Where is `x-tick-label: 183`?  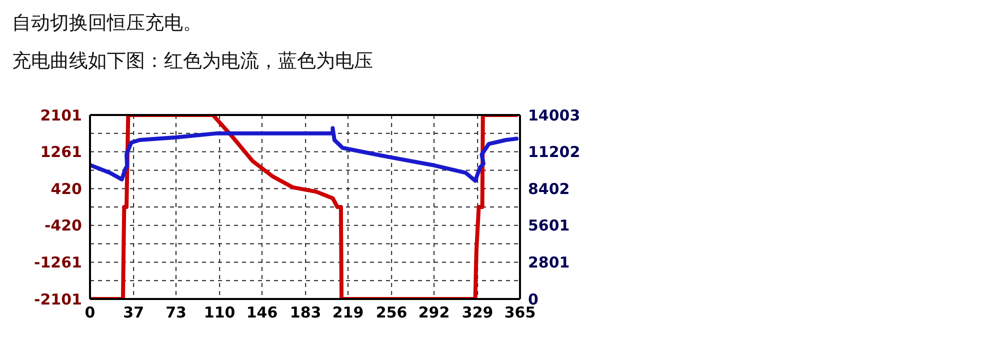
x-tick-label: 183 is located at coordinates (306, 313).